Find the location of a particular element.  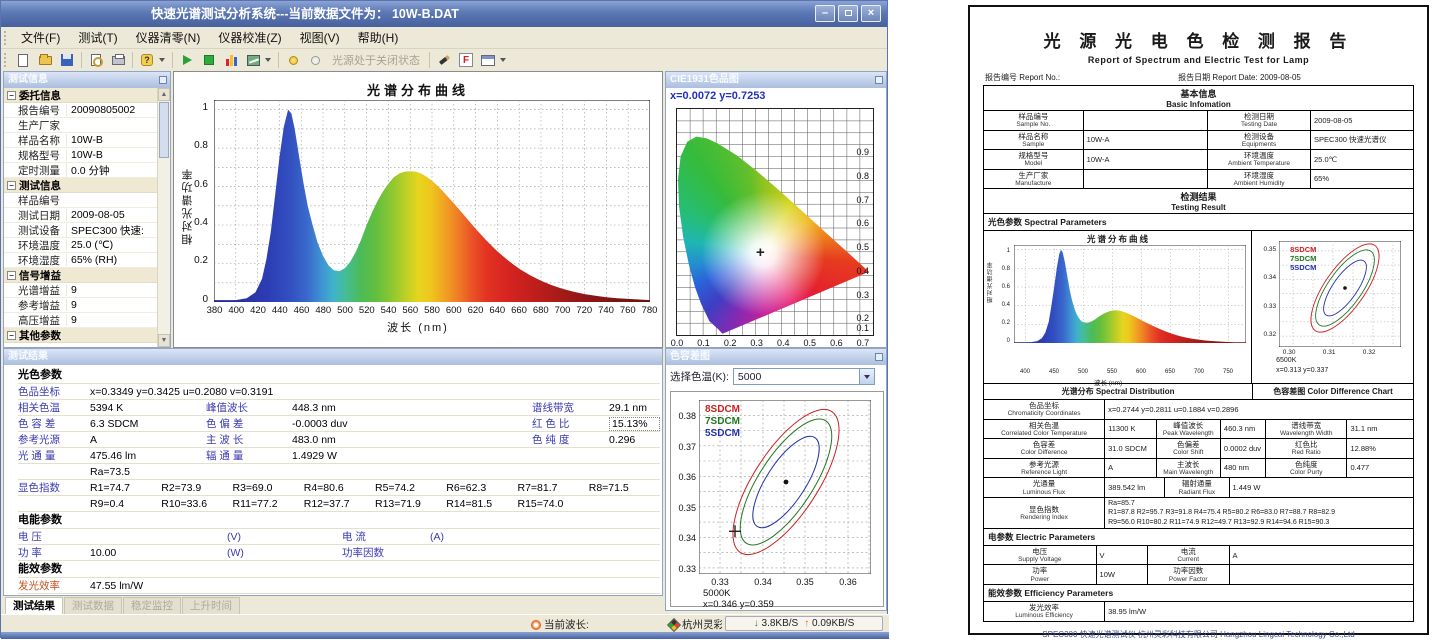

menu-calibrate: 仪器校准(Z) is located at coordinates (250, 38).